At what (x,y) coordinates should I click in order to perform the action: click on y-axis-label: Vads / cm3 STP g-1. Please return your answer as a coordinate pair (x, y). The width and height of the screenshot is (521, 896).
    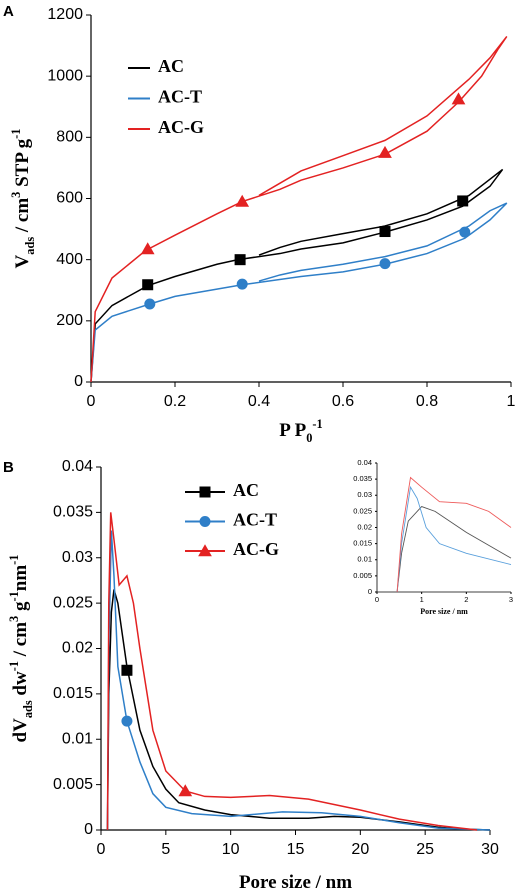
    Looking at the image, I should click on (23, 199).